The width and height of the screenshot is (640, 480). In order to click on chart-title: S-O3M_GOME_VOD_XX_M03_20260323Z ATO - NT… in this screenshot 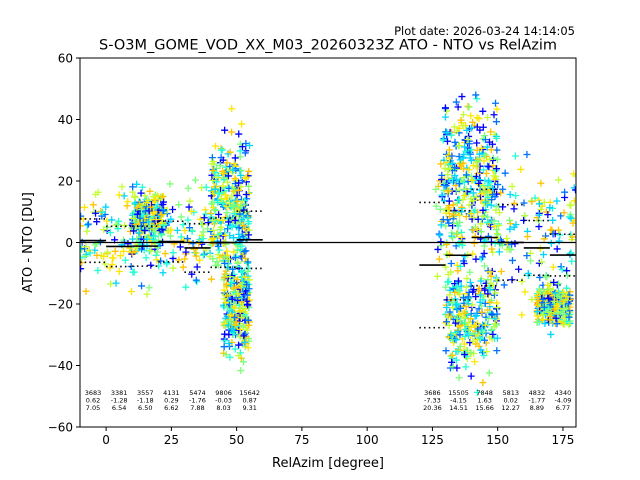, I will do `click(328, 46)`.